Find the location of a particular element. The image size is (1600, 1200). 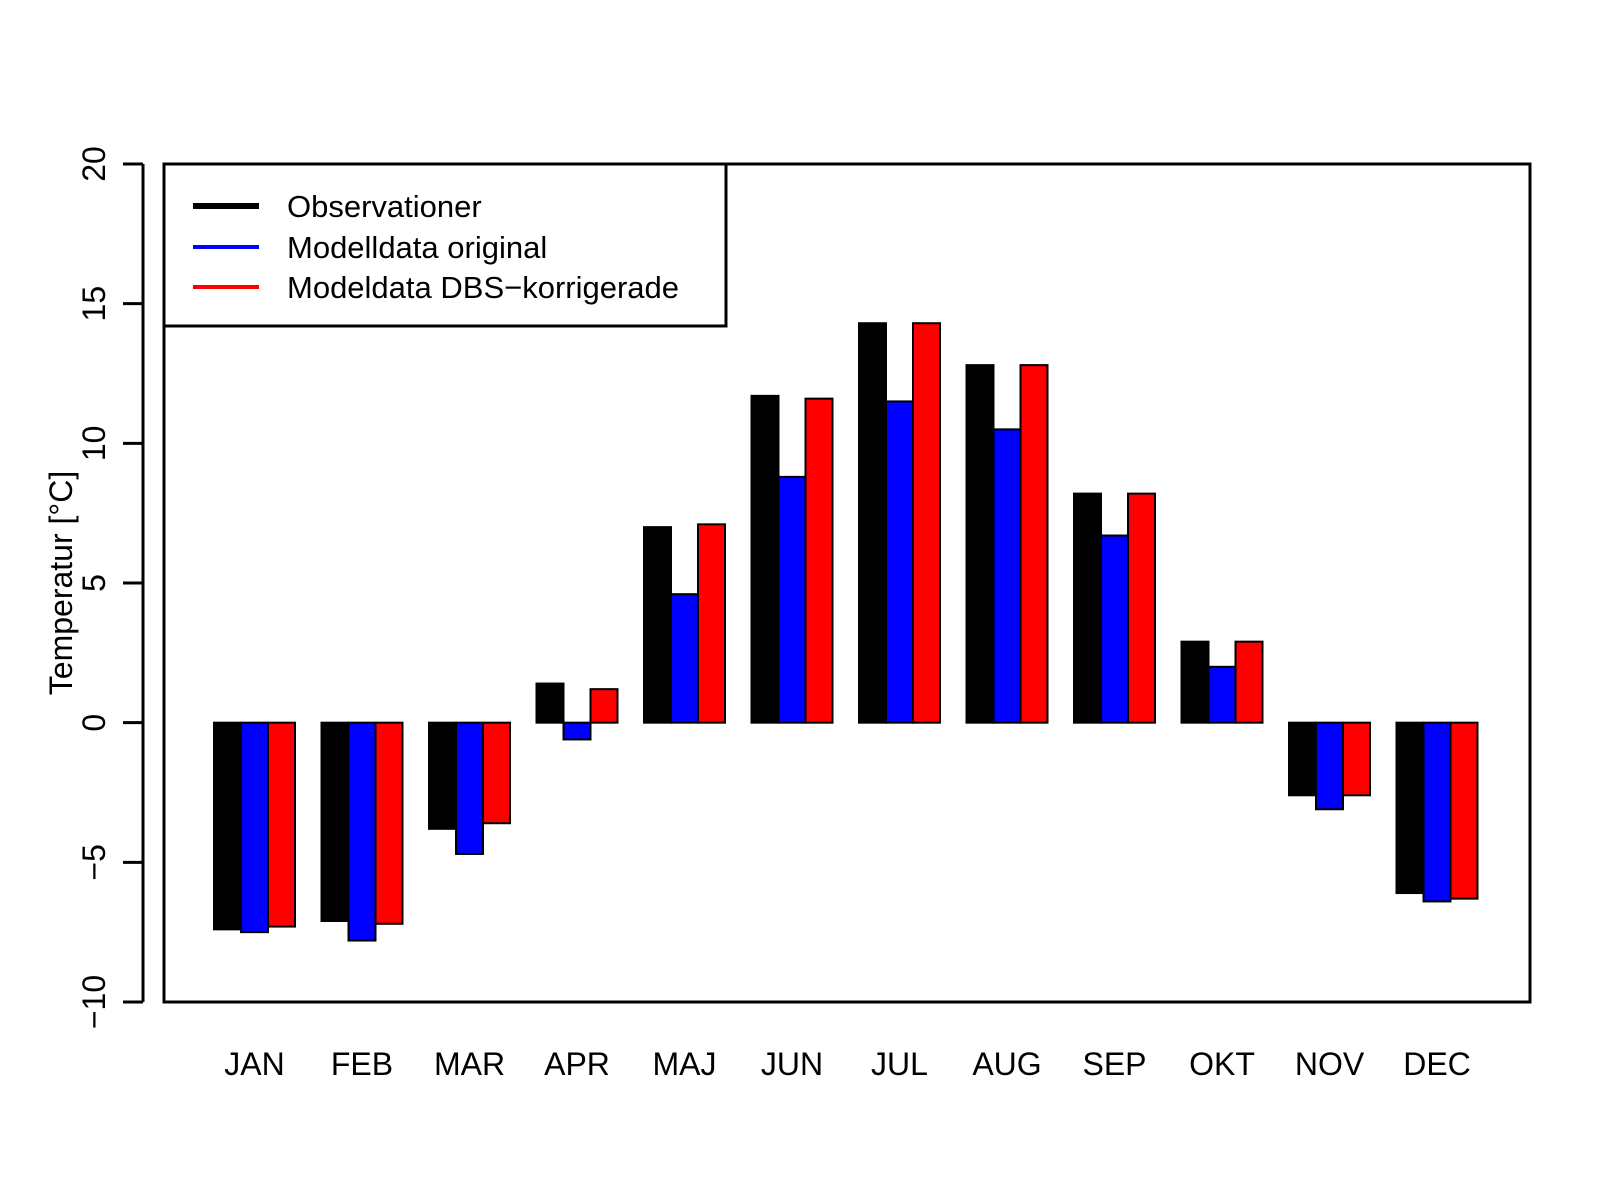

legend-label-series-2: Modeldata DBS−korrigerade is located at coordinates (483, 287).